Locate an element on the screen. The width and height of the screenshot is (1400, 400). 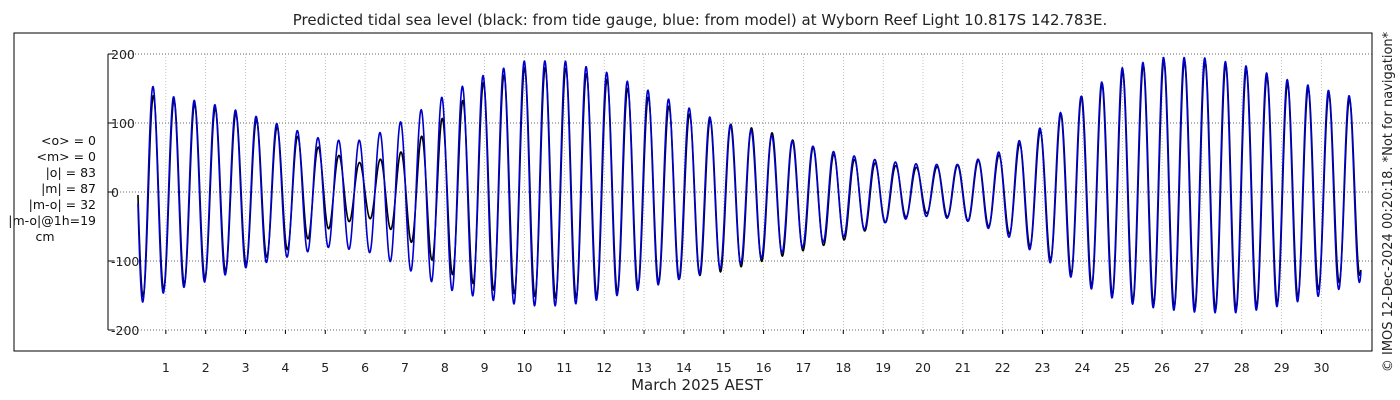
x-tick-label: 23 is located at coordinates (1043, 367).